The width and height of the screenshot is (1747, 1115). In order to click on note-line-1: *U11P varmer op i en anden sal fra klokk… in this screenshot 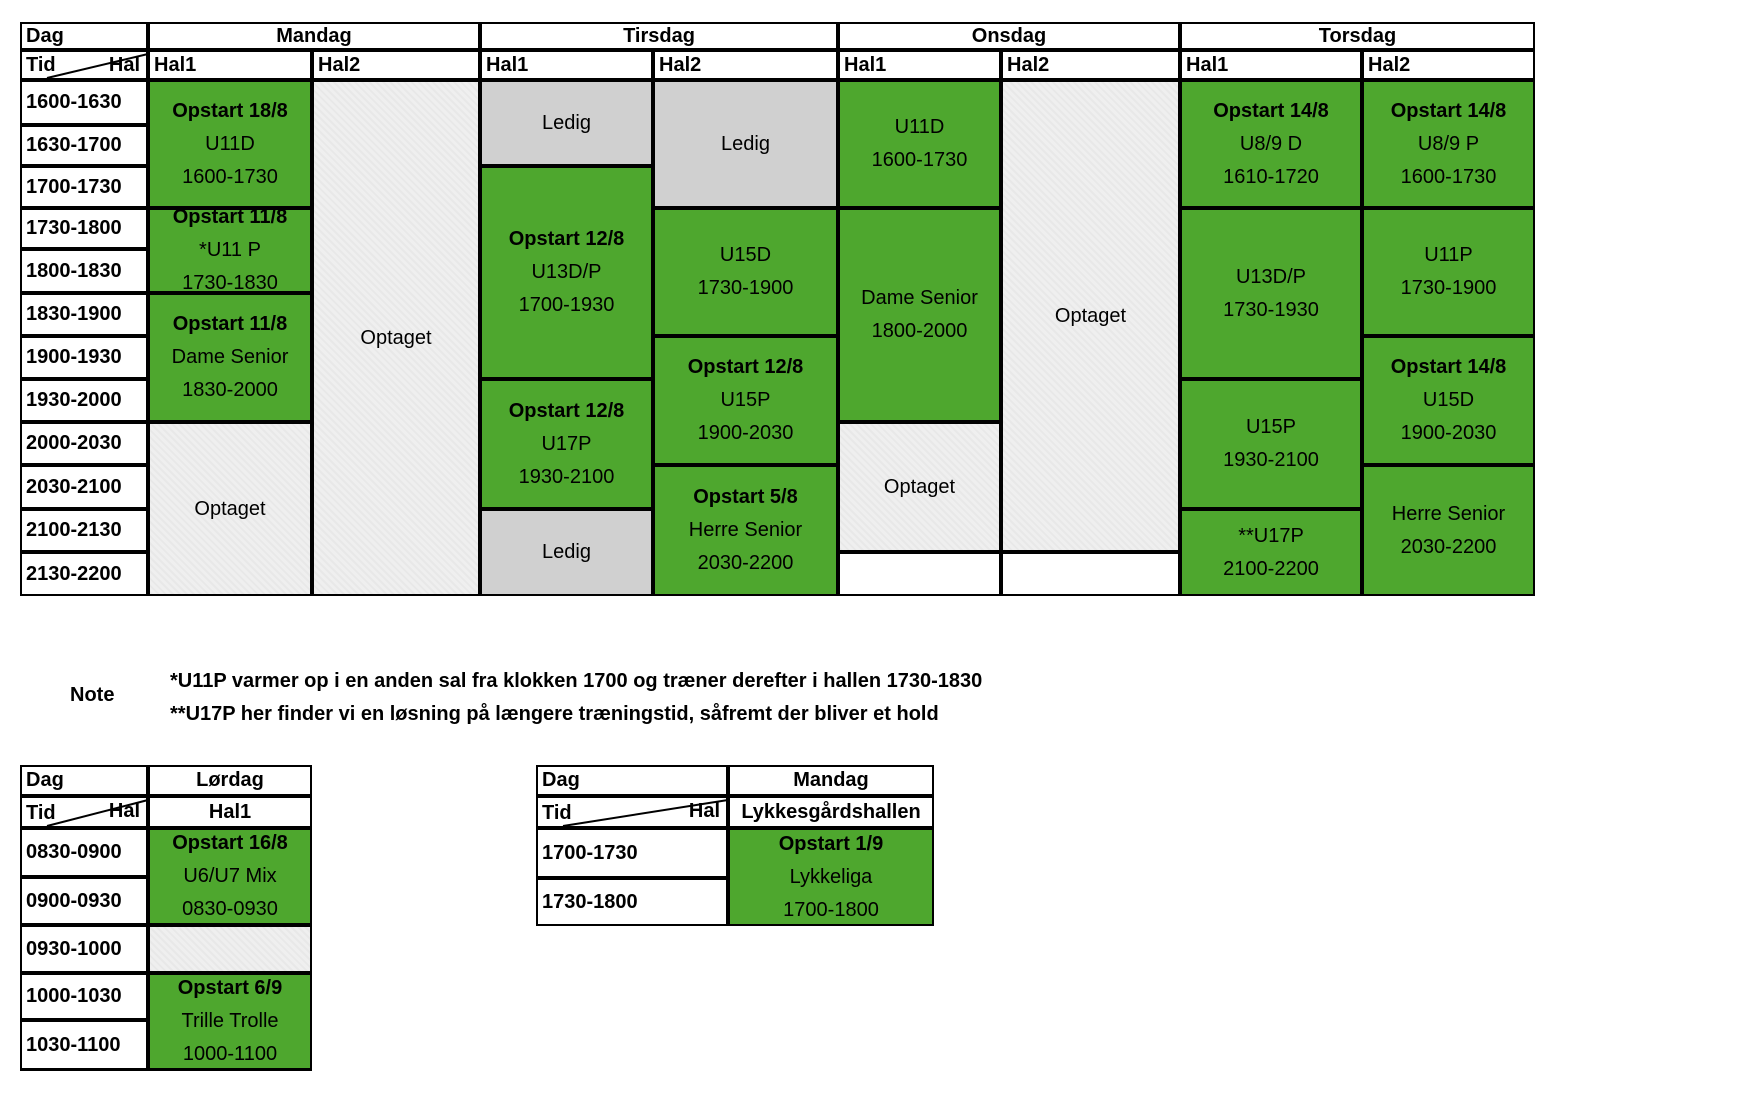, I will do `click(576, 681)`.